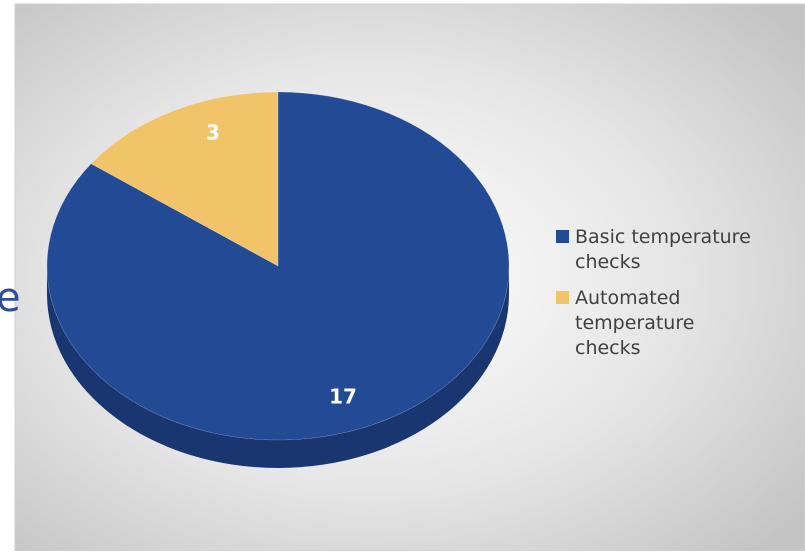 The width and height of the screenshot is (805, 555). What do you see at coordinates (10, 298) in the screenshot?
I see `background-text: e` at bounding box center [10, 298].